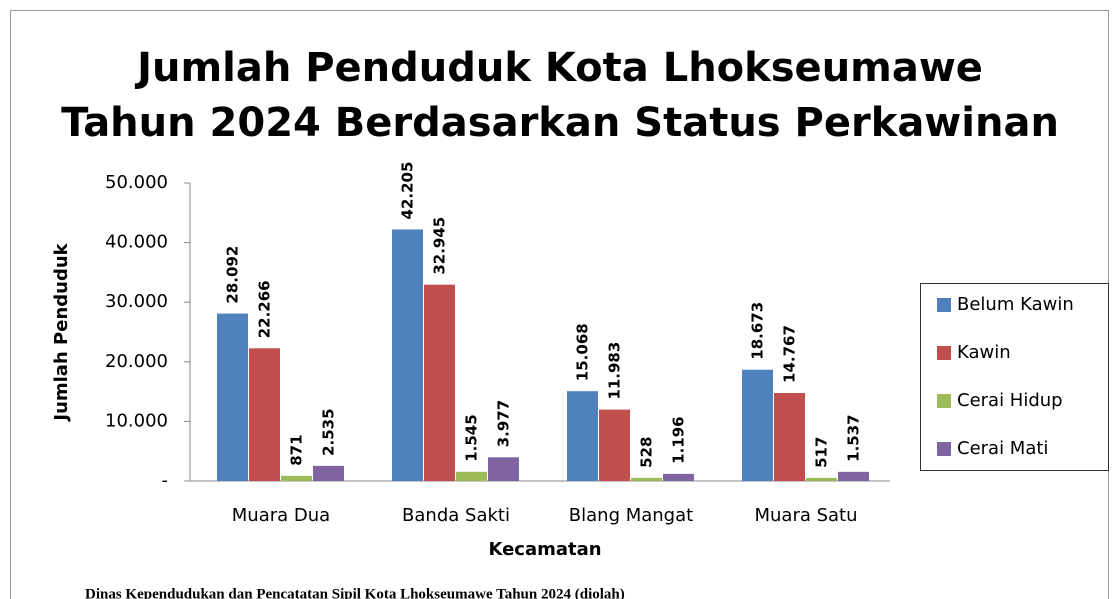 This screenshot has width=1117, height=599. I want to click on y-tick-label: 10.000, so click(136, 420).